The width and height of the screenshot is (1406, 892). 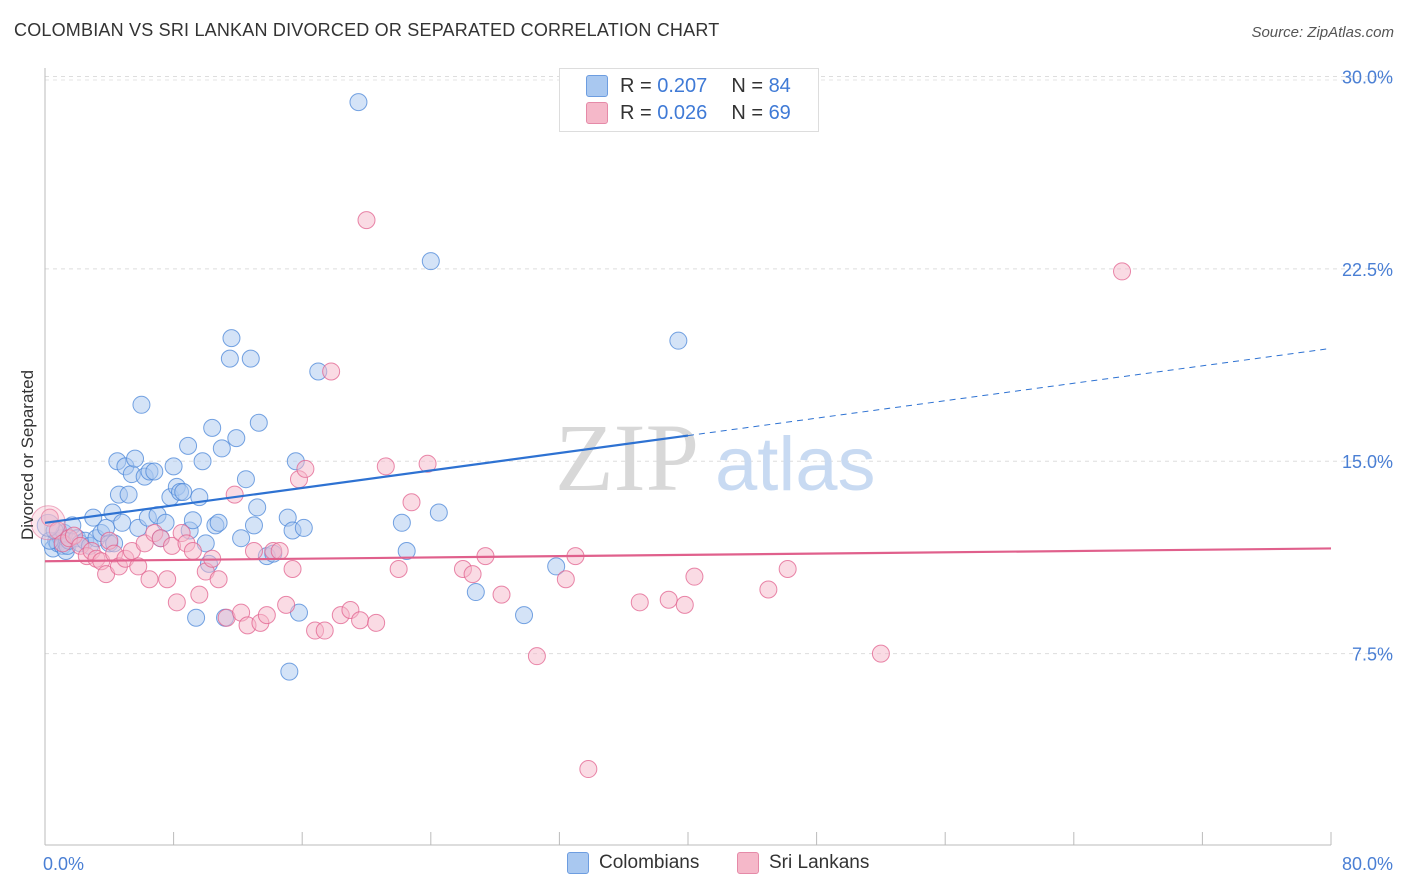 I want to click on watermark-zip: ZIP, so click(x=627, y=457).